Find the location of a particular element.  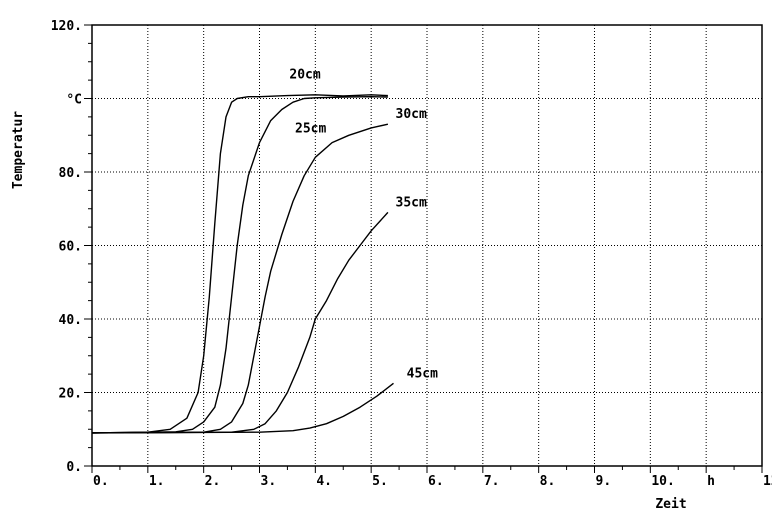

x-tick-label: 10. is located at coordinates (662, 481).